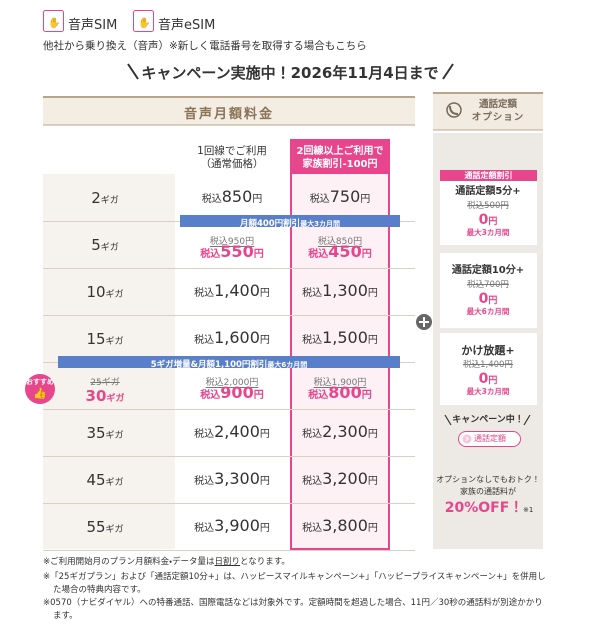  I want to click on option-period: 最大6カ月間, so click(488, 311).